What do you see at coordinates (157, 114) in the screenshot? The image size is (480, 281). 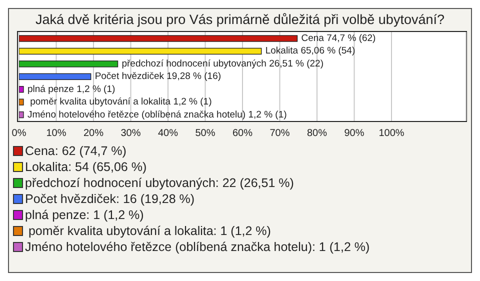 I see `data-label: Jméno hotelového řetězce (oblíbená značka hotelu) 1,2 % (1)` at bounding box center [157, 114].